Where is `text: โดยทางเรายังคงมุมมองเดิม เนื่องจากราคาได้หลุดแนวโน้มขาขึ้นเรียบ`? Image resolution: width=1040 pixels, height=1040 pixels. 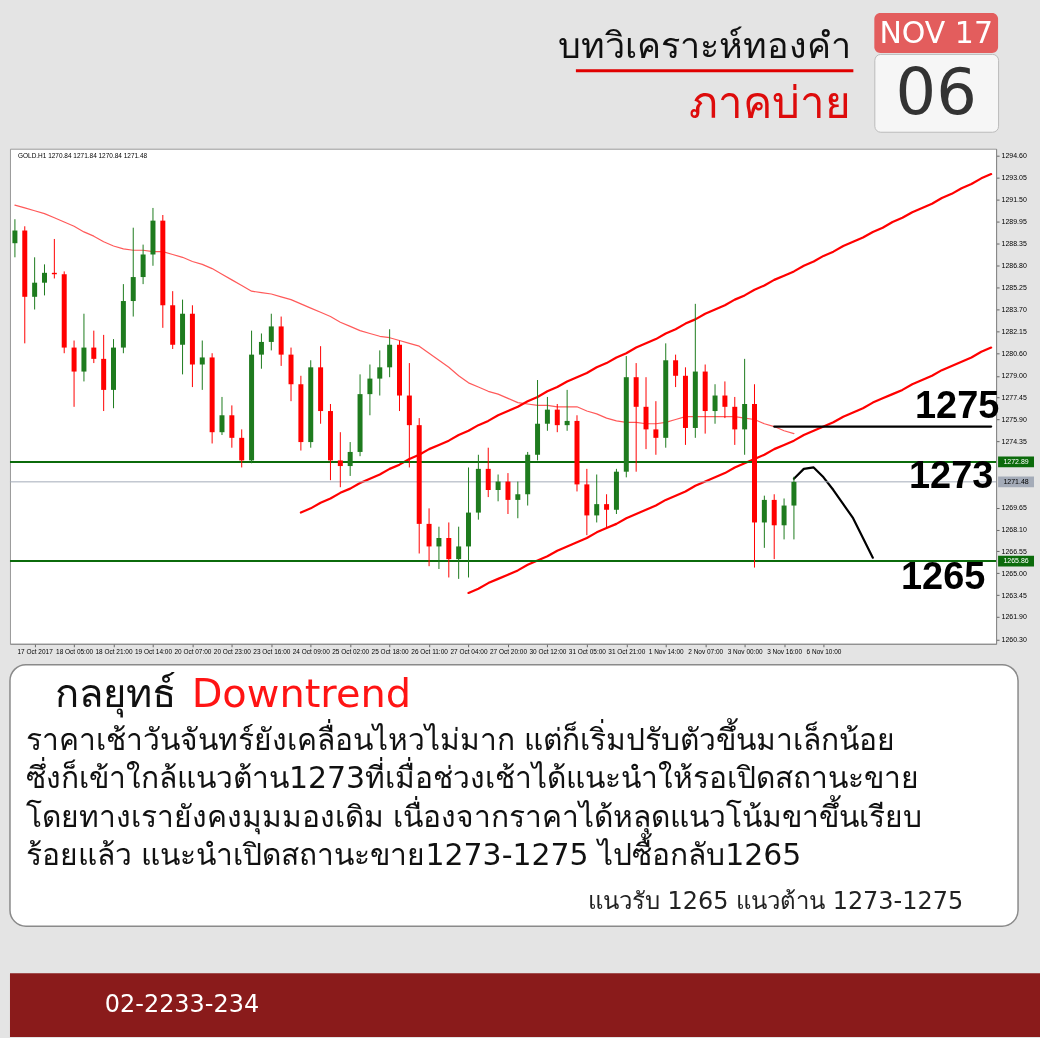 text: โดยทางเรายังคงมุมมองเดิม เนื่องจากราคาได้หลุดแนวโน้มขาขึ้นเรียบ is located at coordinates (474, 815).